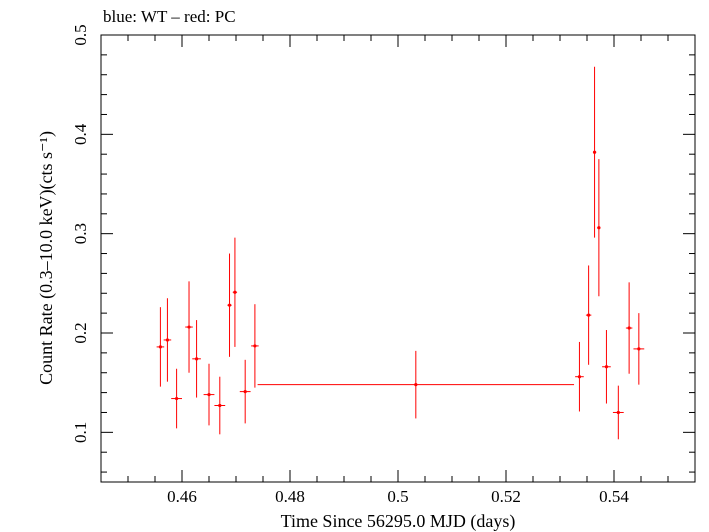 This screenshot has width=709, height=532. I want to click on chart-title: blue: WT – red: PC, so click(169, 16).